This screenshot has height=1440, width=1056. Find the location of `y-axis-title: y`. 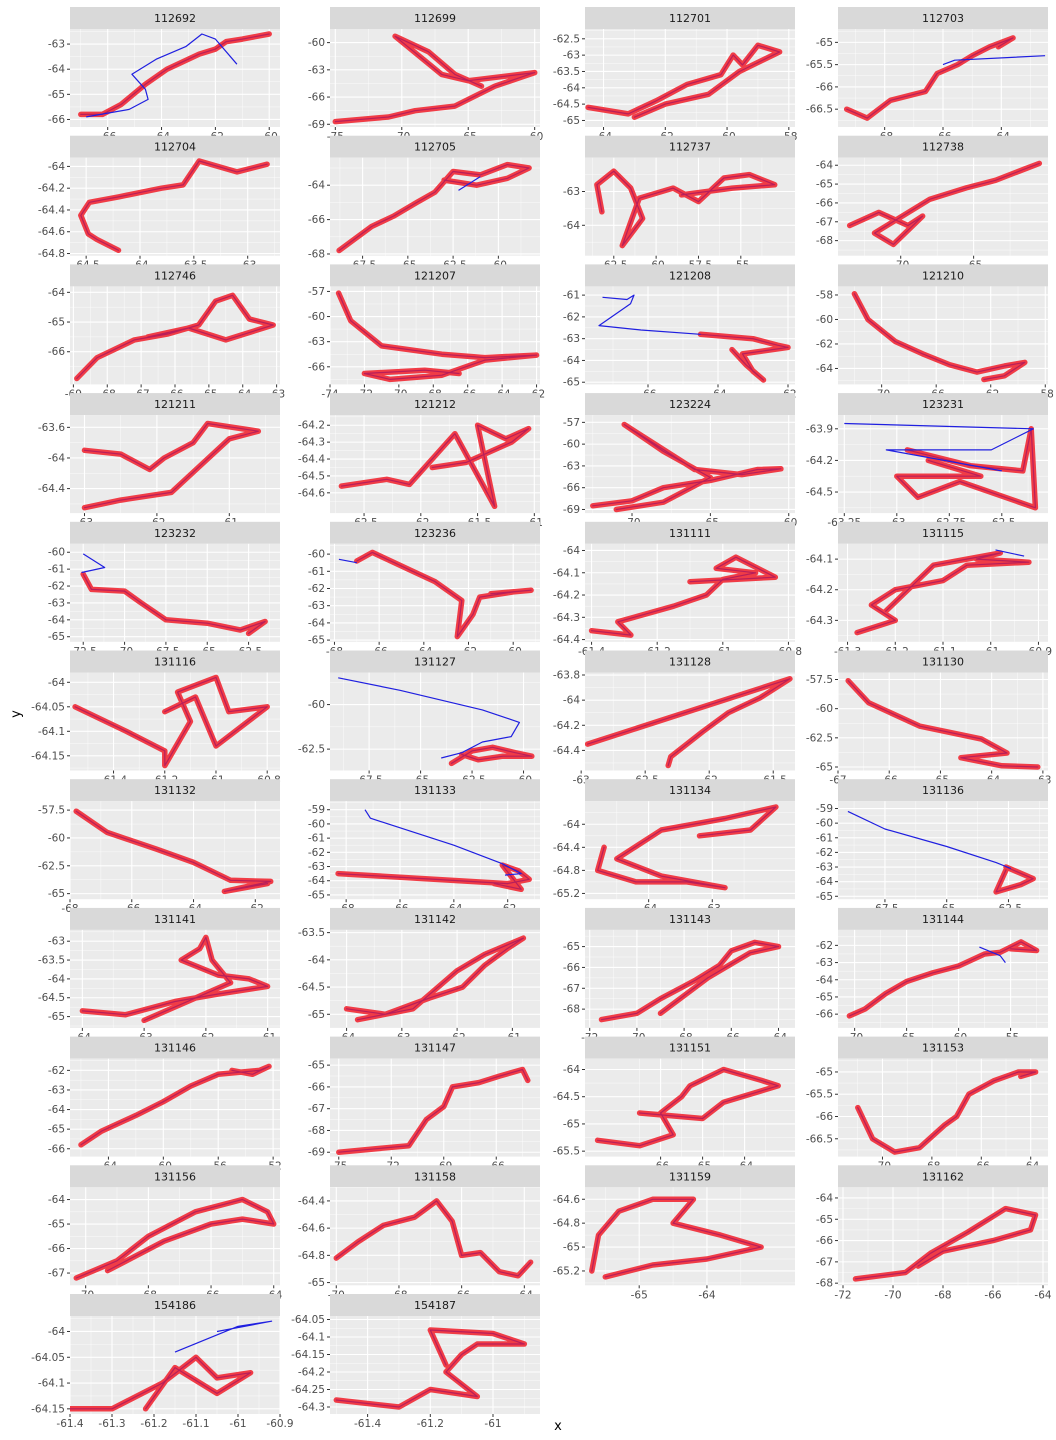

y-axis-title: y is located at coordinates (16, 714).